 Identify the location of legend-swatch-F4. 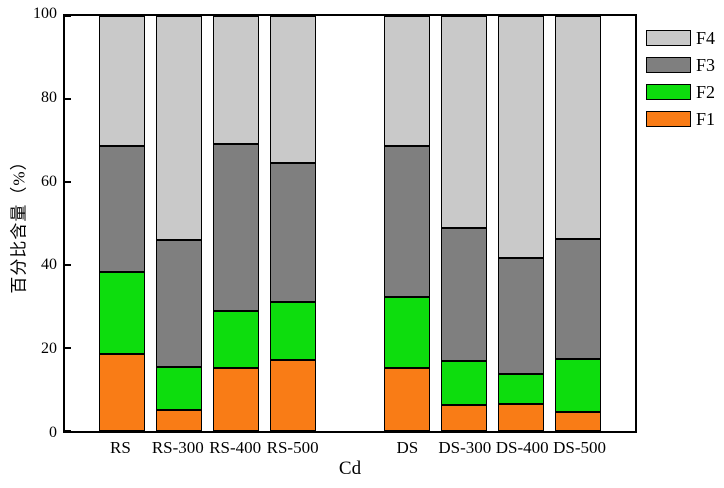
(668, 38).